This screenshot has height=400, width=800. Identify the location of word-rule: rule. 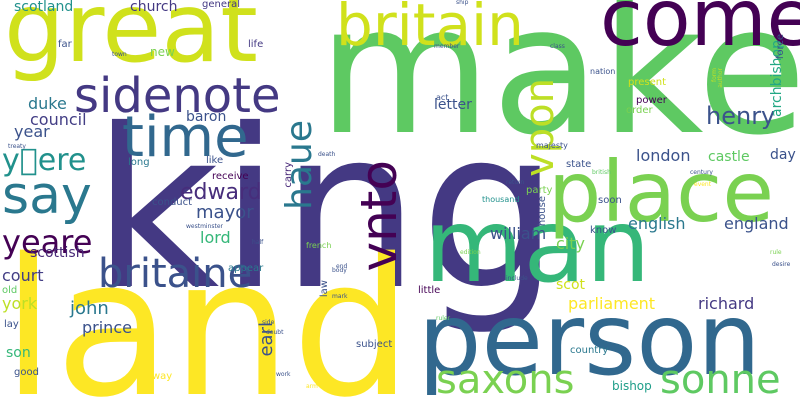
(776, 252).